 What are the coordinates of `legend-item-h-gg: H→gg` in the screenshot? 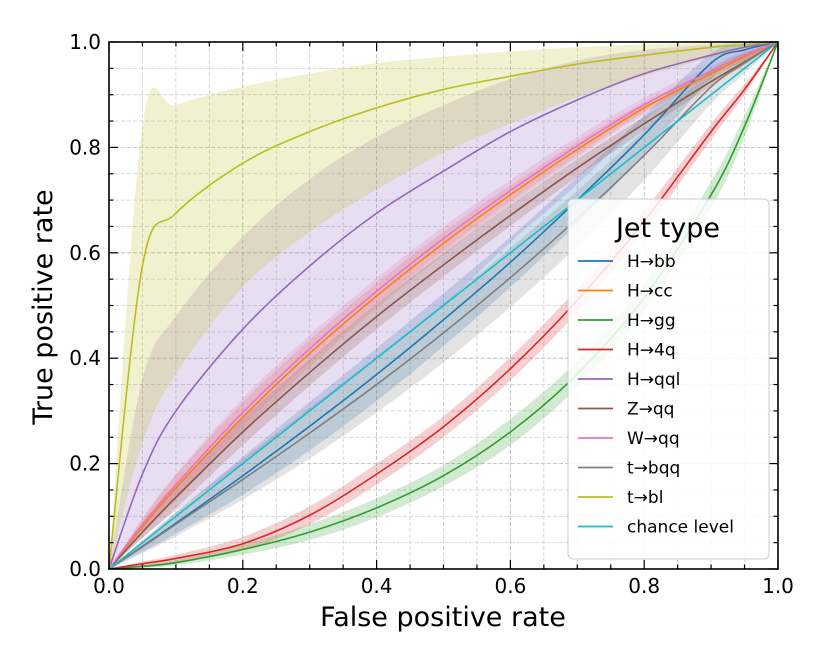 It's located at (627, 321).